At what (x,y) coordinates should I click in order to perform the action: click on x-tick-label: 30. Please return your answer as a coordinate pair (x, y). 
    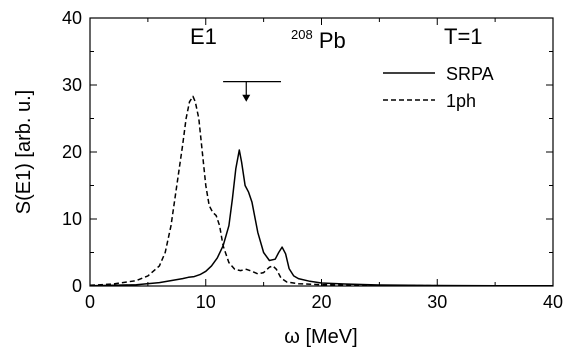
    Looking at the image, I should click on (437, 302).